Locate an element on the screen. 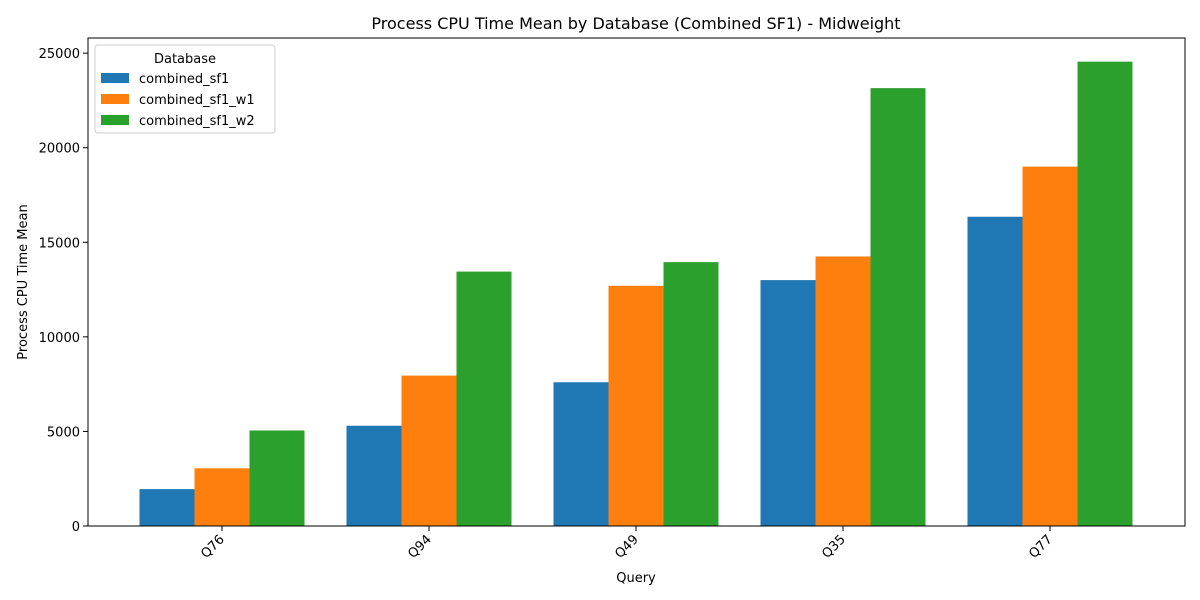 This screenshot has height=600, width=1200. legend-swatch-combined-sf1-w2 is located at coordinates (115, 120).